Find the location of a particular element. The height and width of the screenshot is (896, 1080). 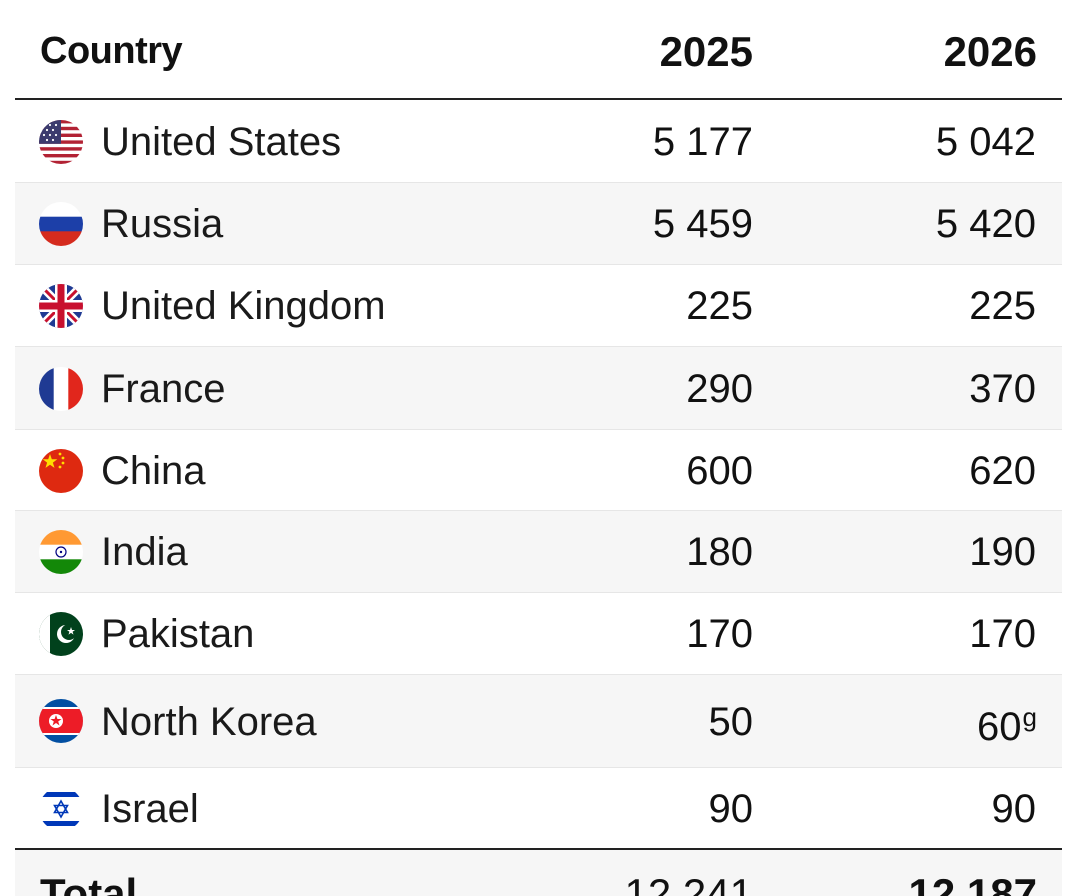

country-name: Russia is located at coordinates (162, 224).